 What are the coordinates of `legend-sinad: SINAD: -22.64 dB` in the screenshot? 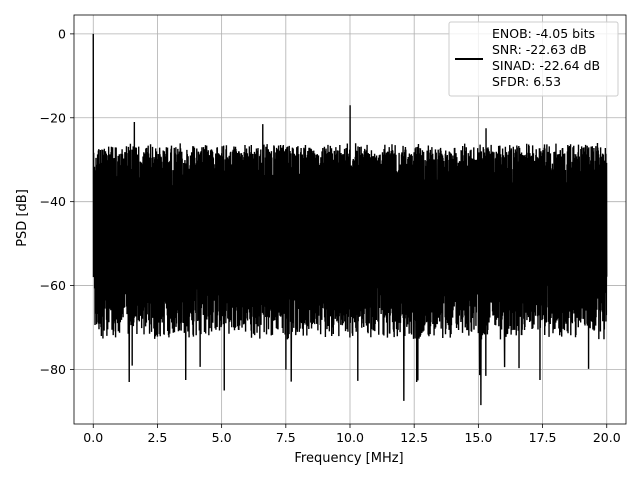 It's located at (546, 65).